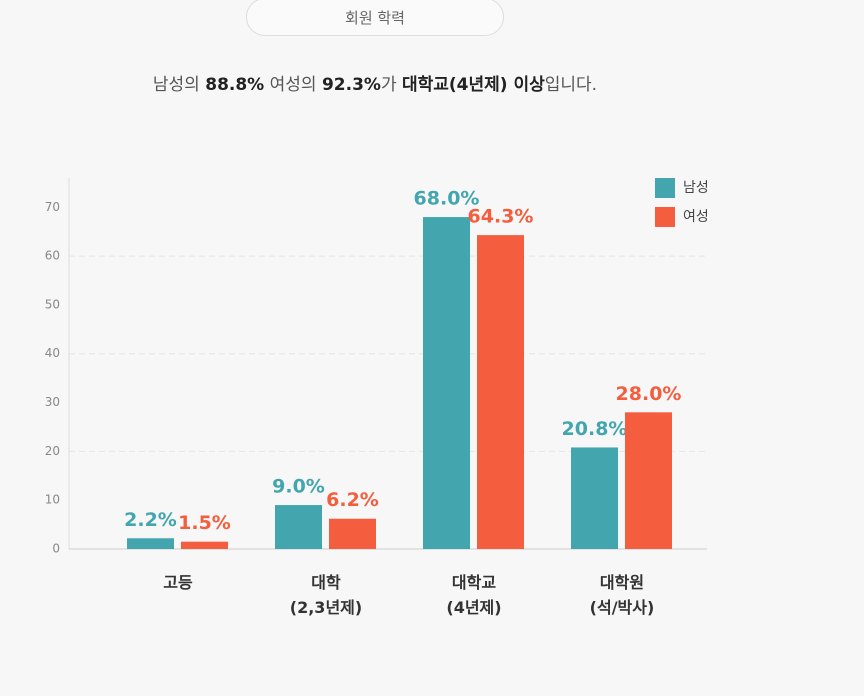 The height and width of the screenshot is (696, 864). I want to click on value-label: 20.8%, so click(595, 429).